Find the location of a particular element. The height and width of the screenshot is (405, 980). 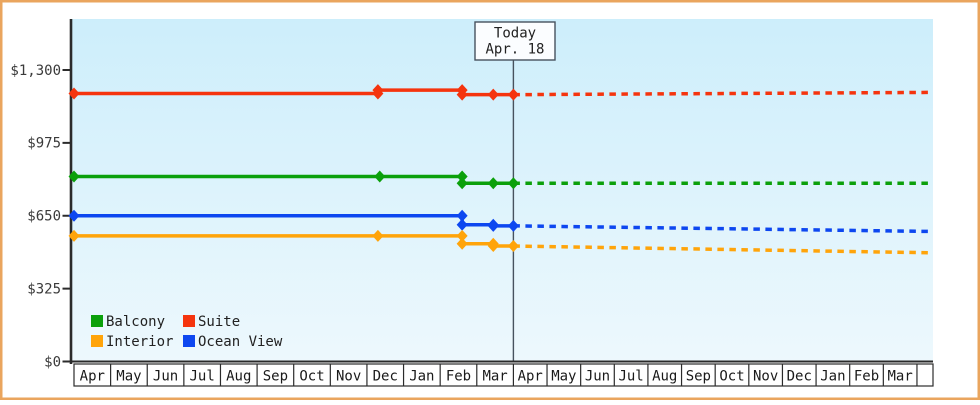

interior-line-projected is located at coordinates (721, 249).